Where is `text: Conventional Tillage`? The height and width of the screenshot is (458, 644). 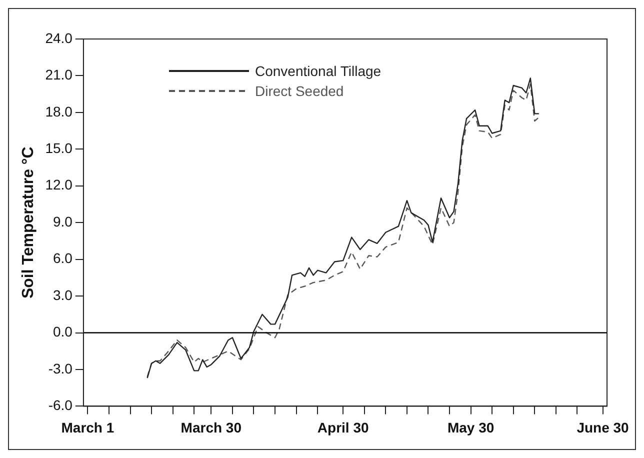
text: Conventional Tillage is located at coordinates (318, 71).